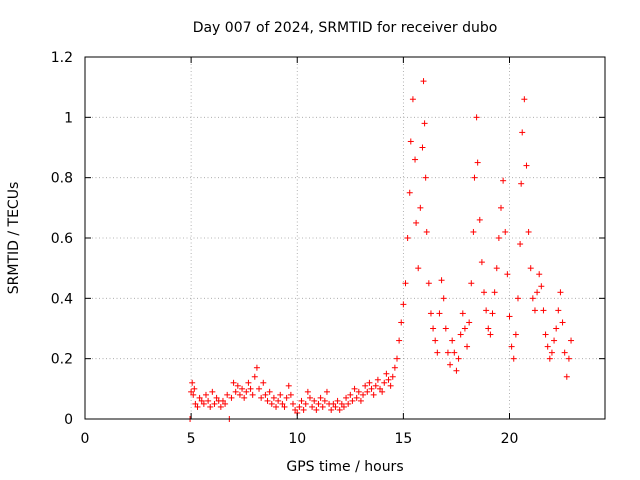  I want to click on x-tick-label: 5, so click(191, 439).